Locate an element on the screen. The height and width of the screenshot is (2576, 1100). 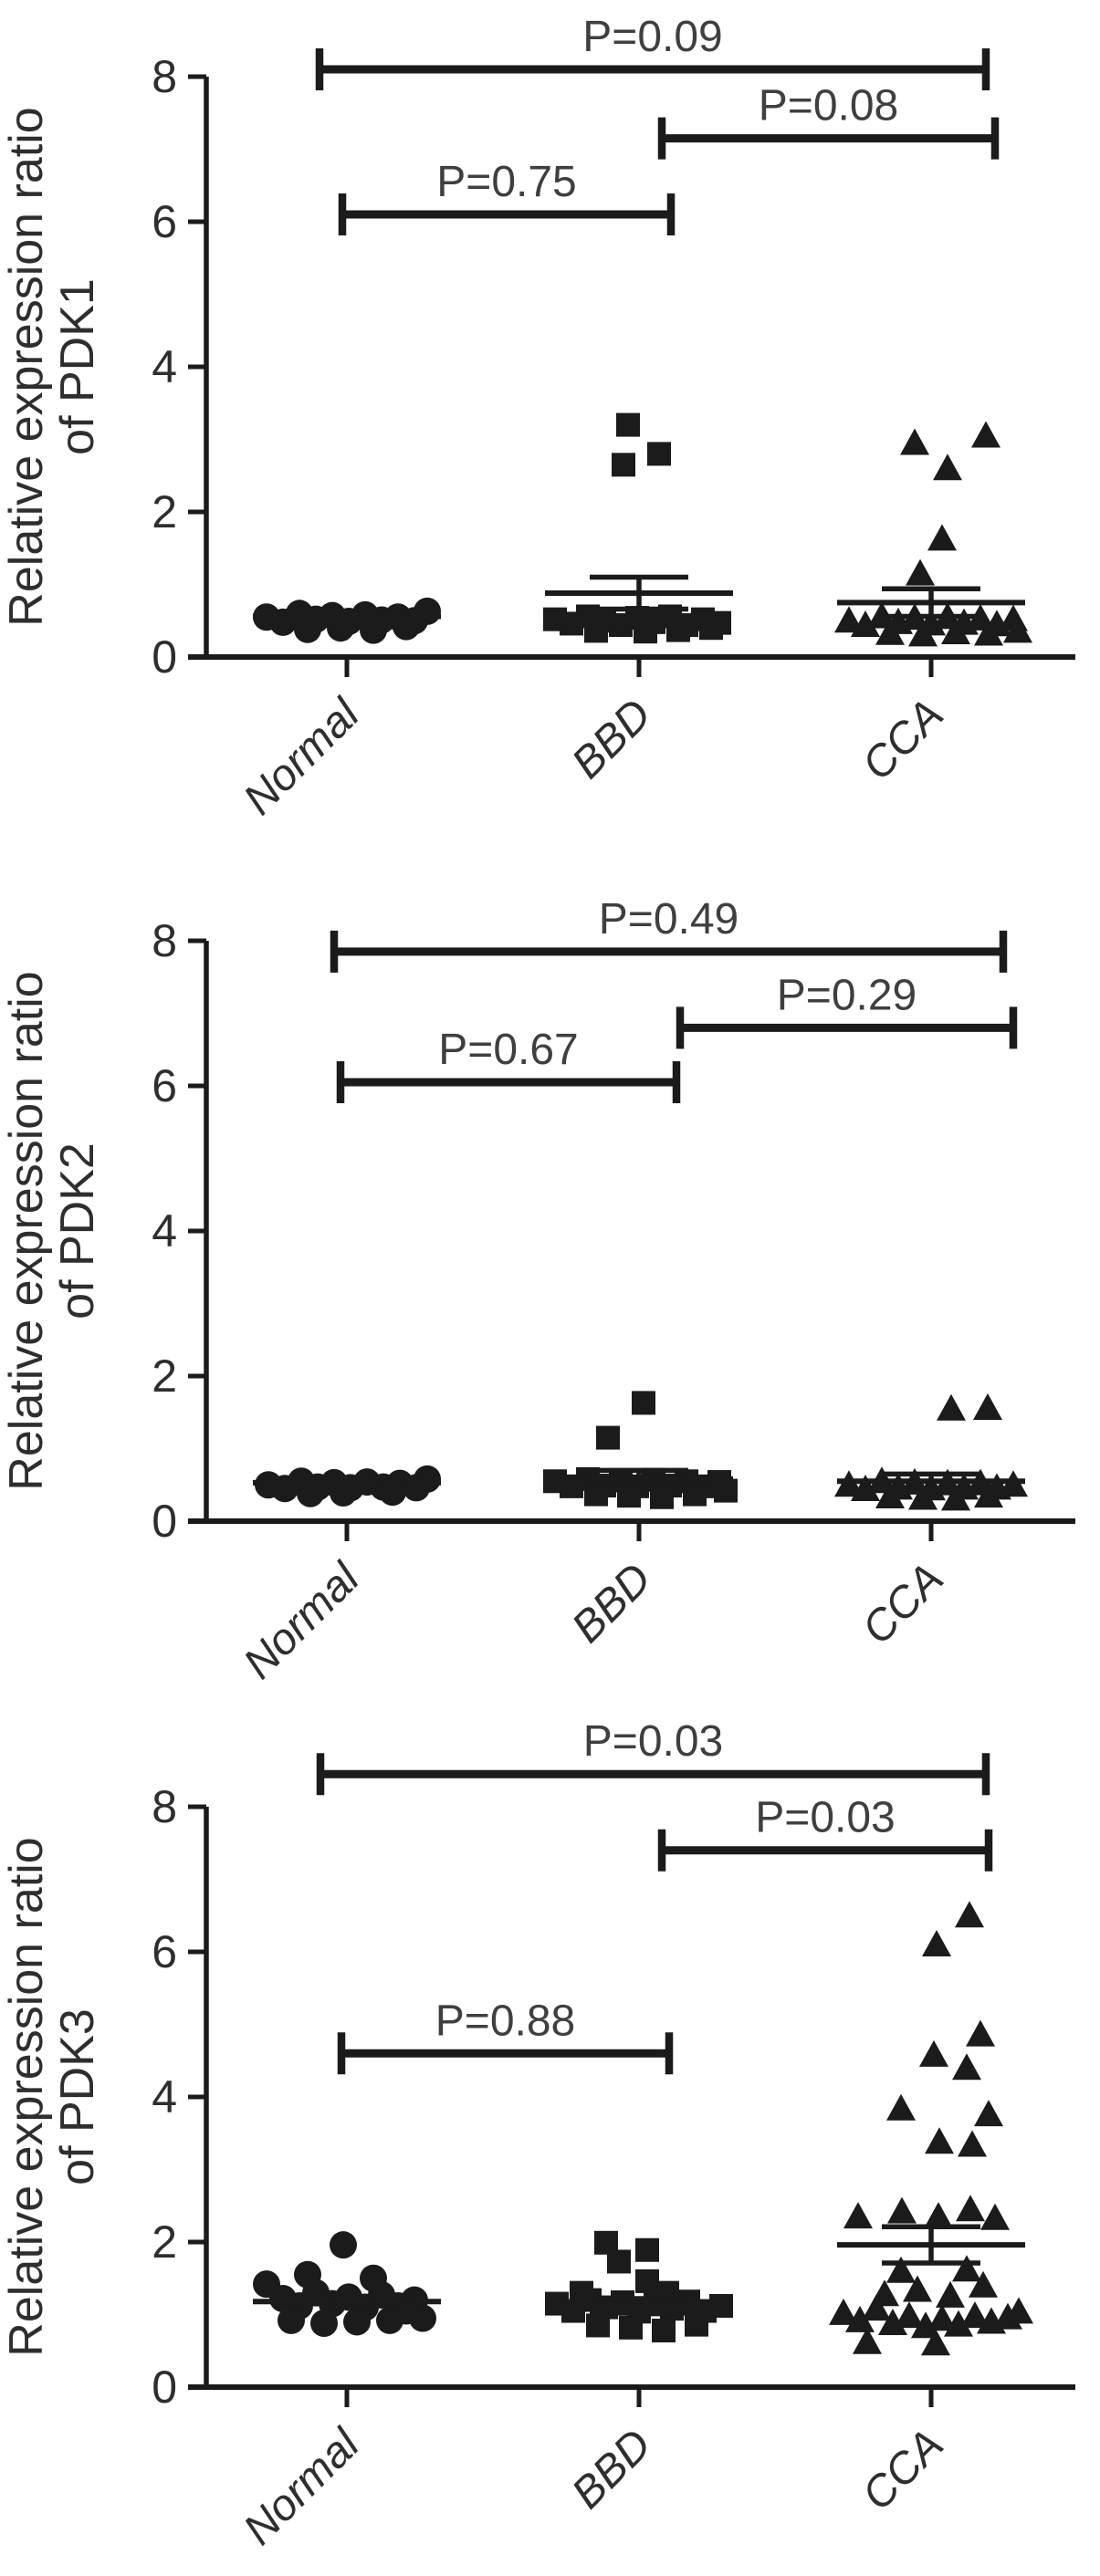
p-value-label: P=0.03 is located at coordinates (653, 1741).